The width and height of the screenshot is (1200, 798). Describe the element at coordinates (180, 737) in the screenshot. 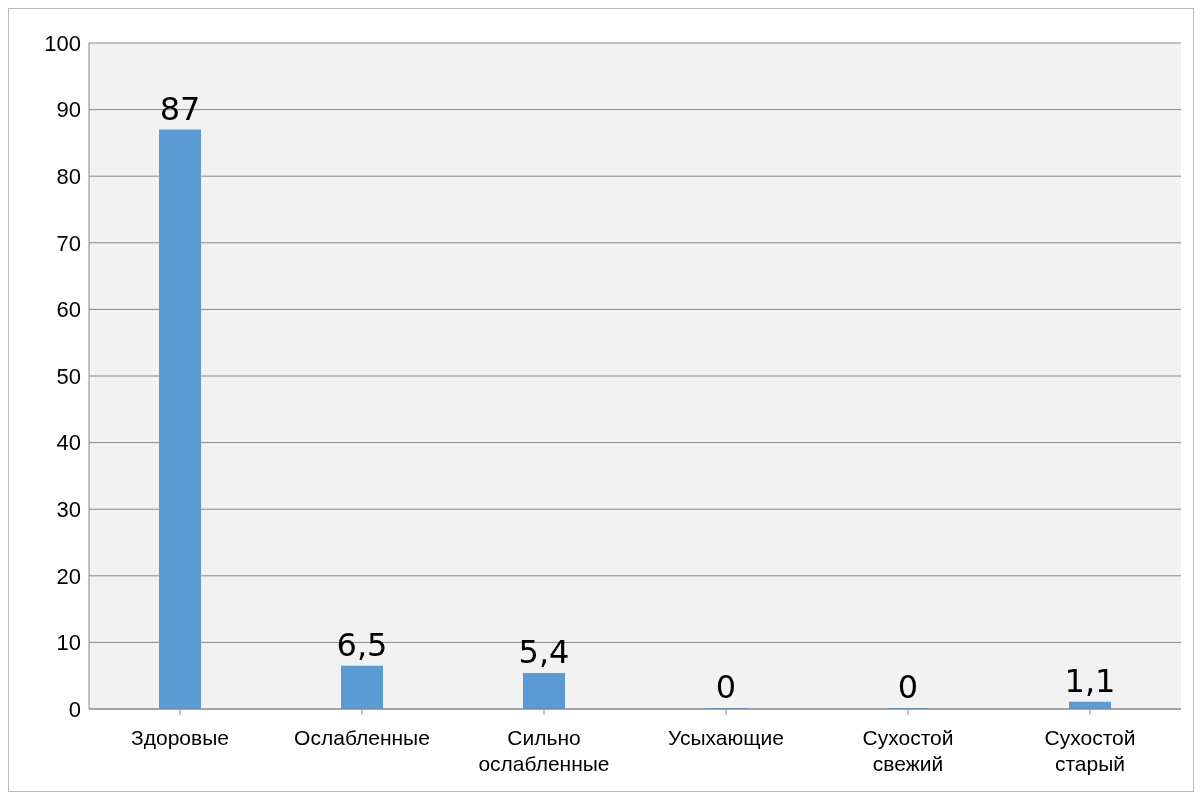

I see `x-tick-label: Здоровые` at that location.